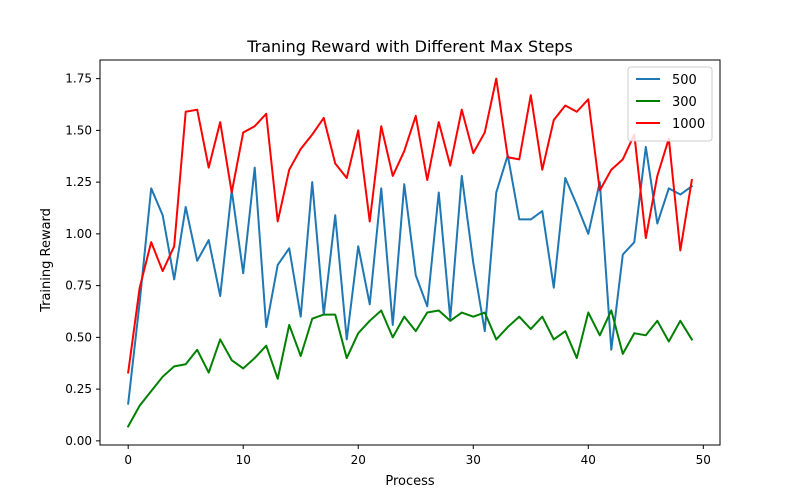 This screenshot has height=500, width=800. What do you see at coordinates (128, 460) in the screenshot?
I see `x-tick-label: 0` at bounding box center [128, 460].